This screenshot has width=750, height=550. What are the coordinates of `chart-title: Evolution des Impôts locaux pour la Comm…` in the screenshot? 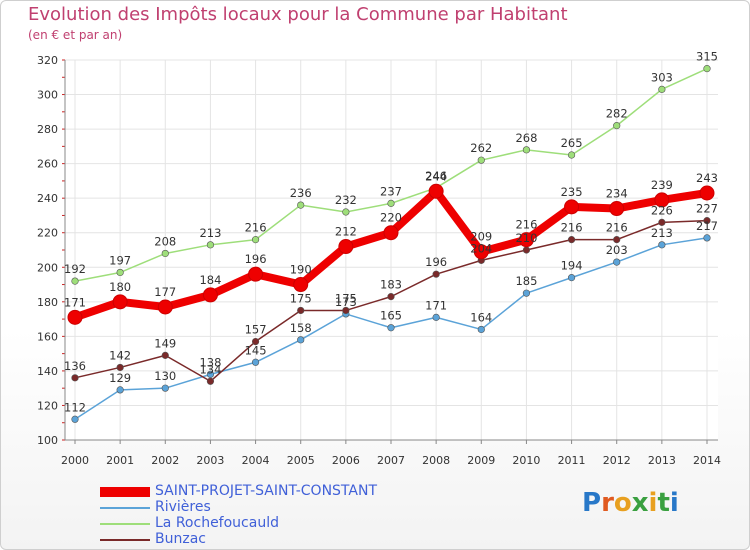 It's located at (298, 14).